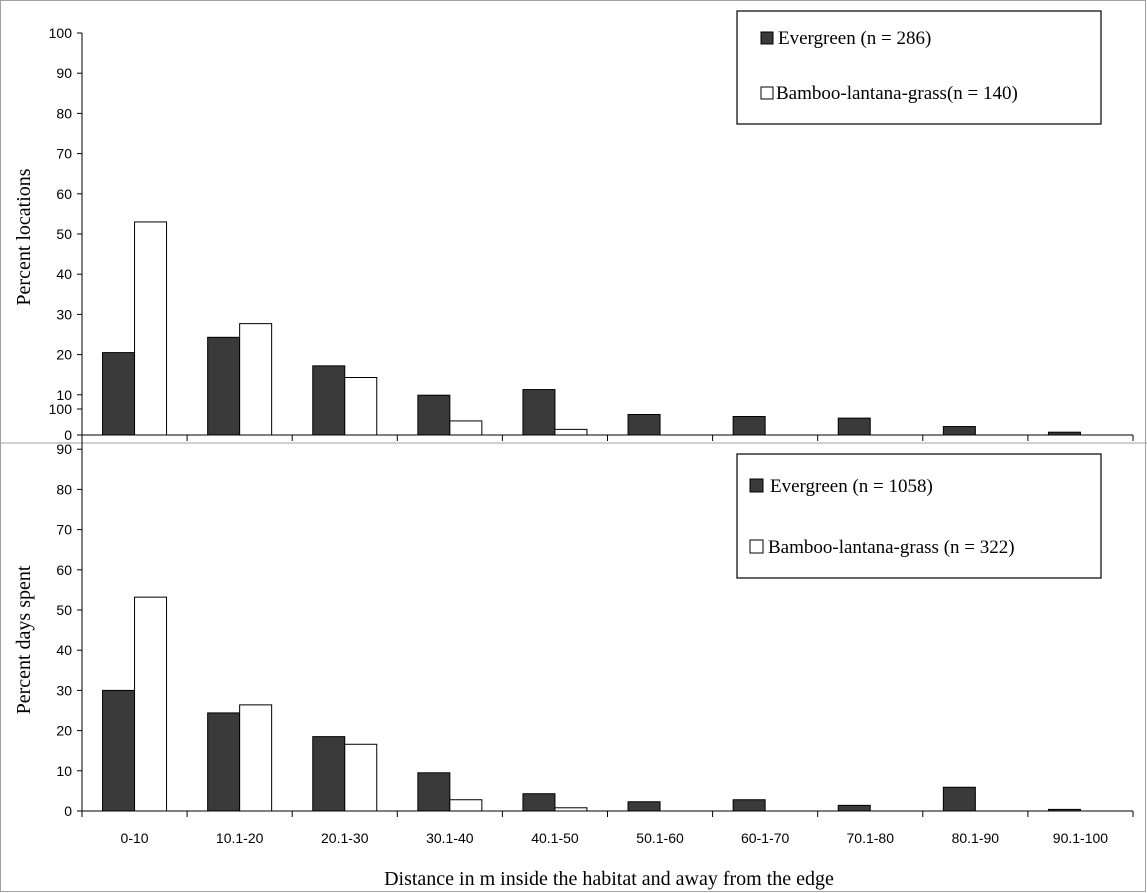  What do you see at coordinates (64, 690) in the screenshot?
I see `bottom-ytick-label: 30` at bounding box center [64, 690].